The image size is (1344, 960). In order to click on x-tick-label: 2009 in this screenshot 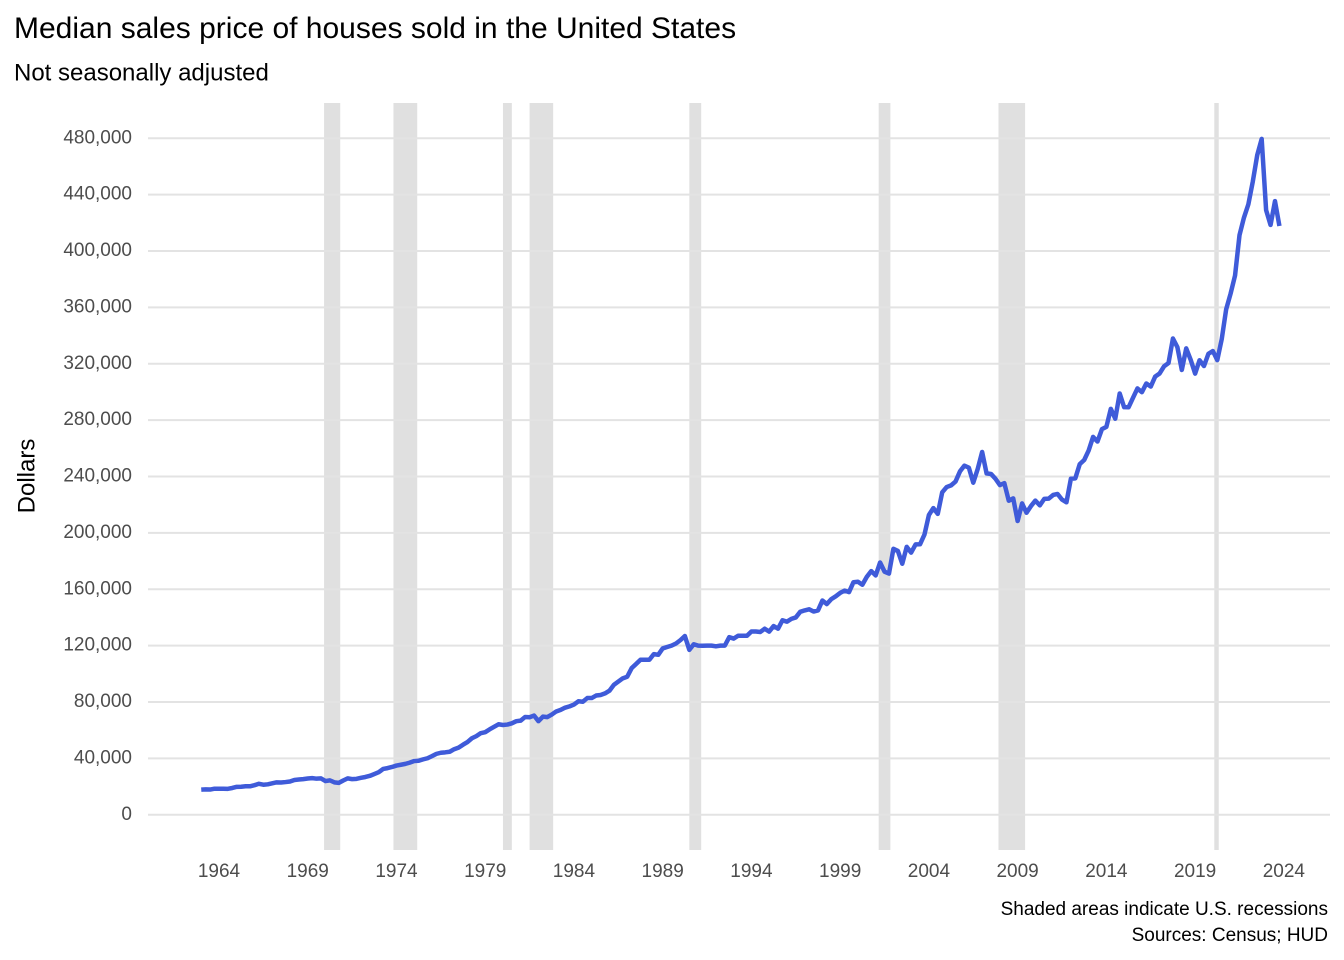, I will do `click(1017, 871)`.